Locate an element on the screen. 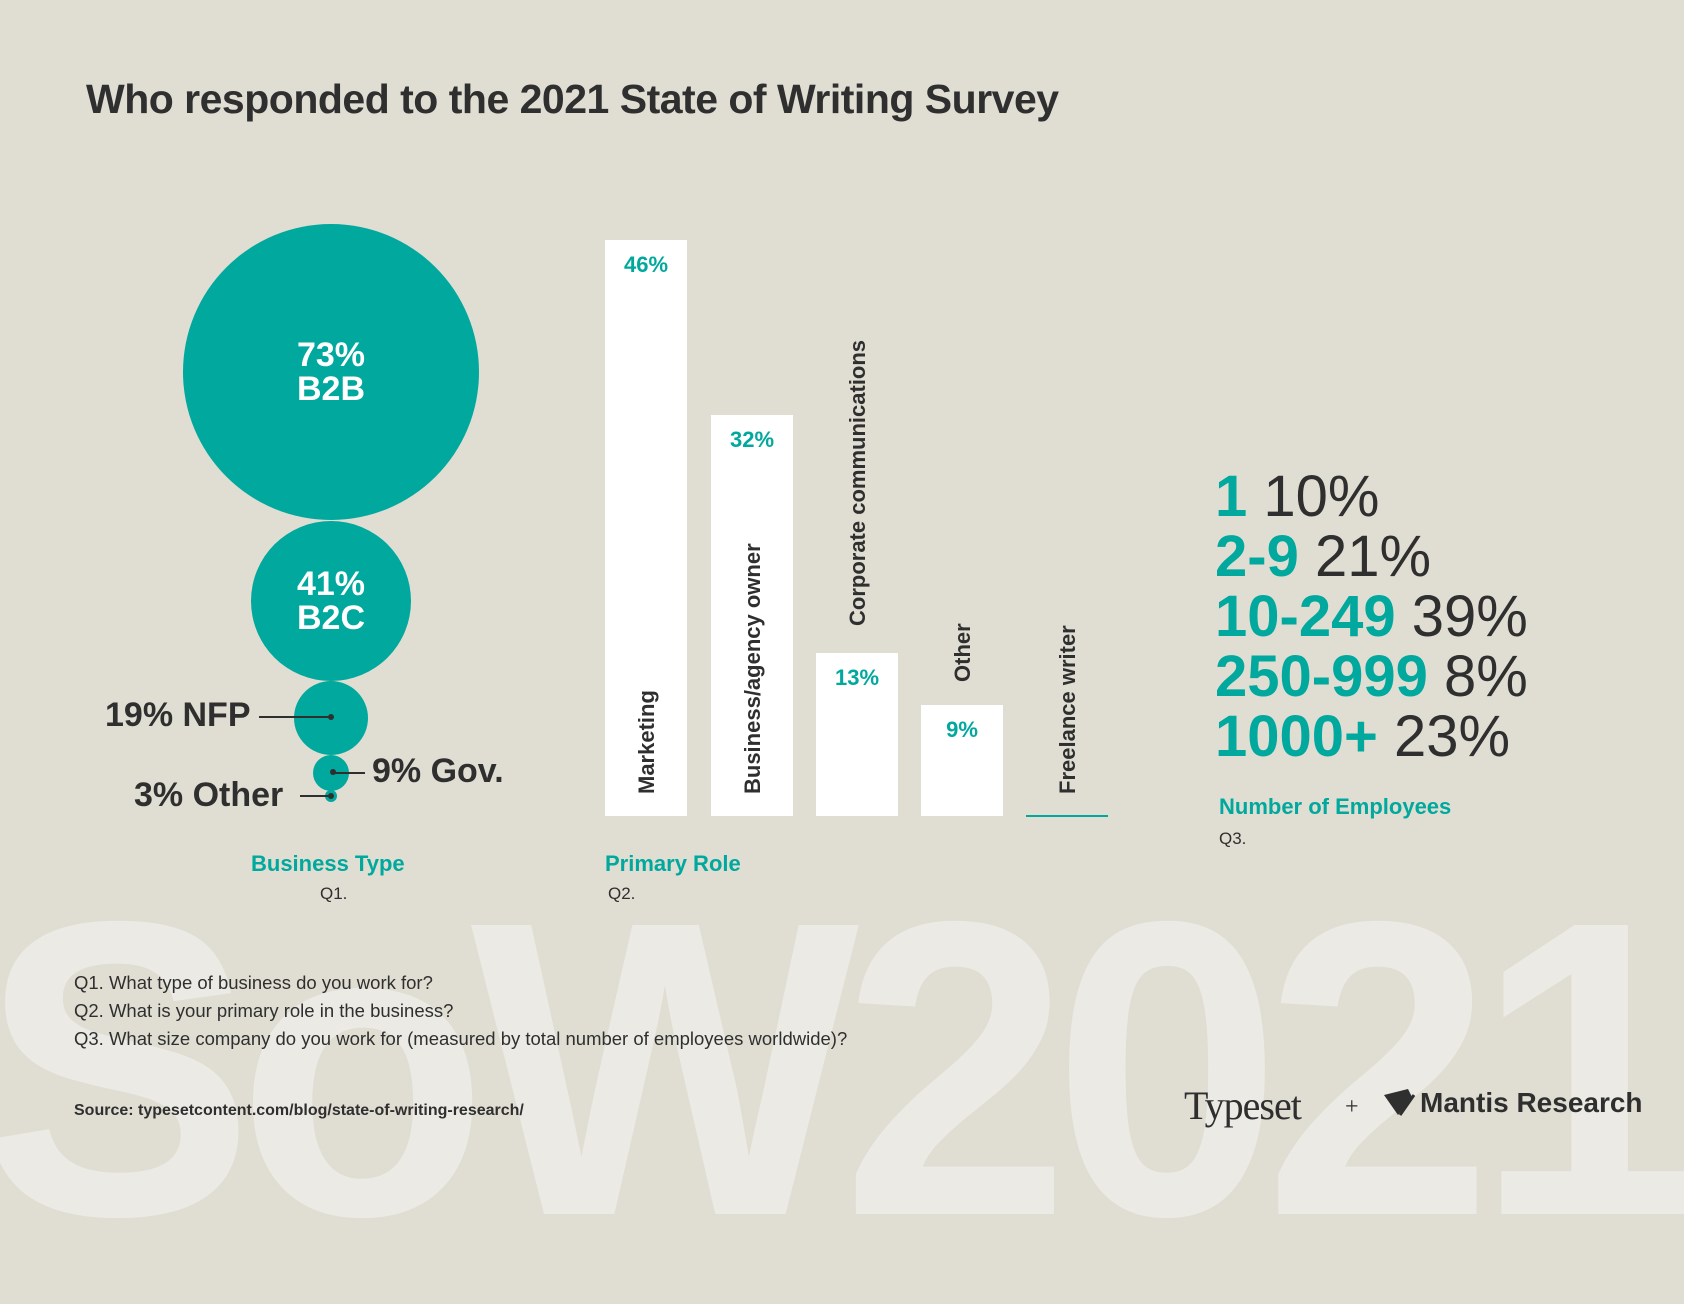  business-type-title: Business Type is located at coordinates (328, 863).